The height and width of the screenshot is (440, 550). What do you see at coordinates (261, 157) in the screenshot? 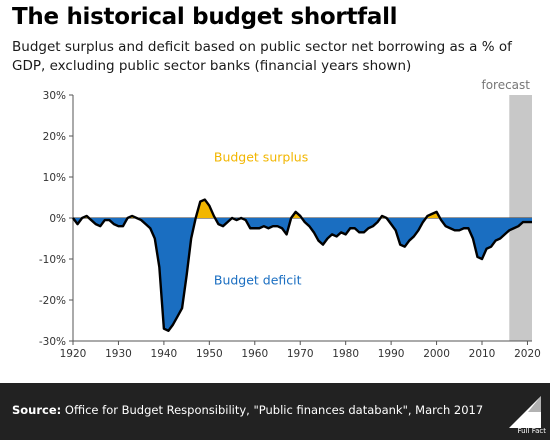
I see `surplus-label: Budget surplus` at bounding box center [261, 157].